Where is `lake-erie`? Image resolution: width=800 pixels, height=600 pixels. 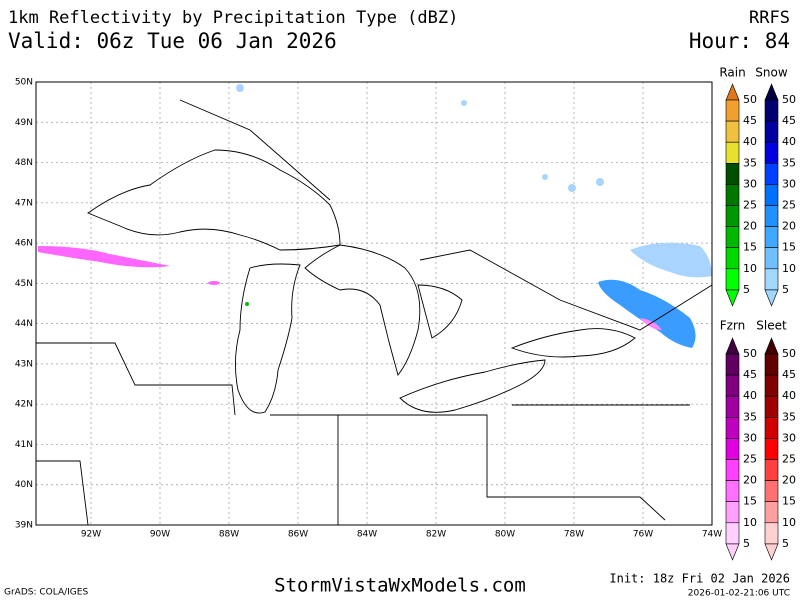 lake-erie is located at coordinates (472, 386).